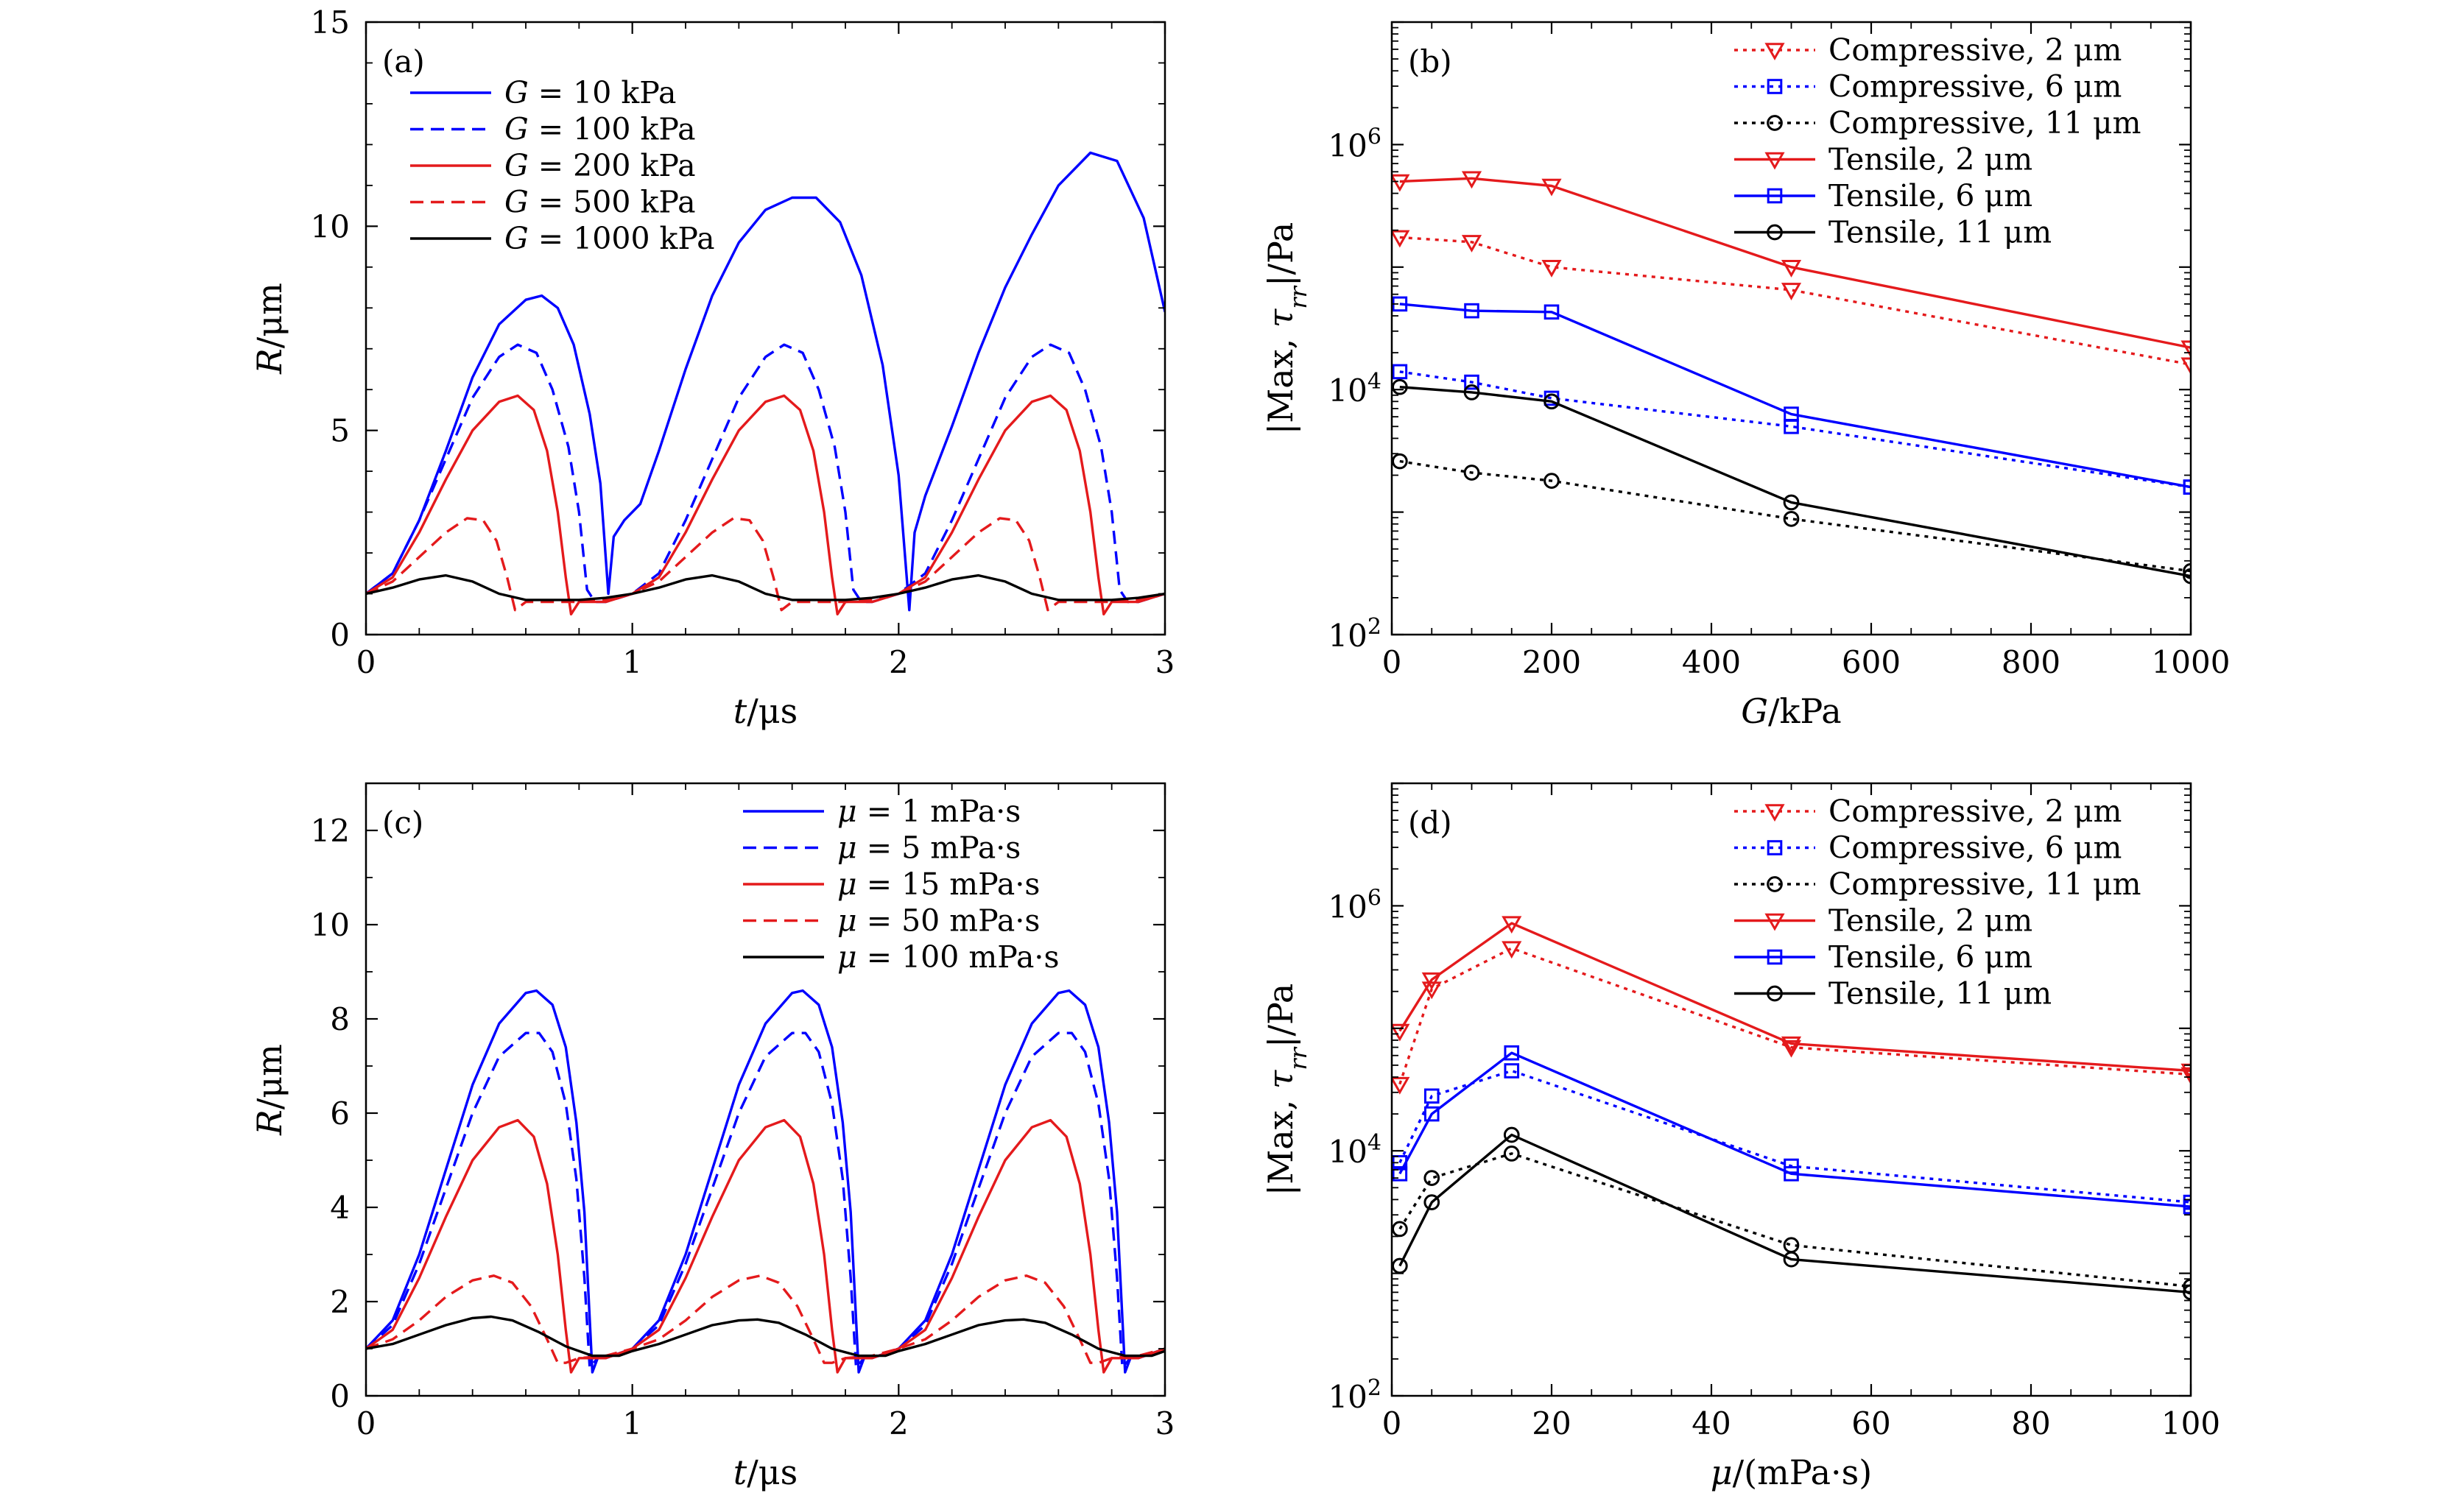 This screenshot has width=2464, height=1493. I want to click on x-tick-label: 400, so click(1711, 662).